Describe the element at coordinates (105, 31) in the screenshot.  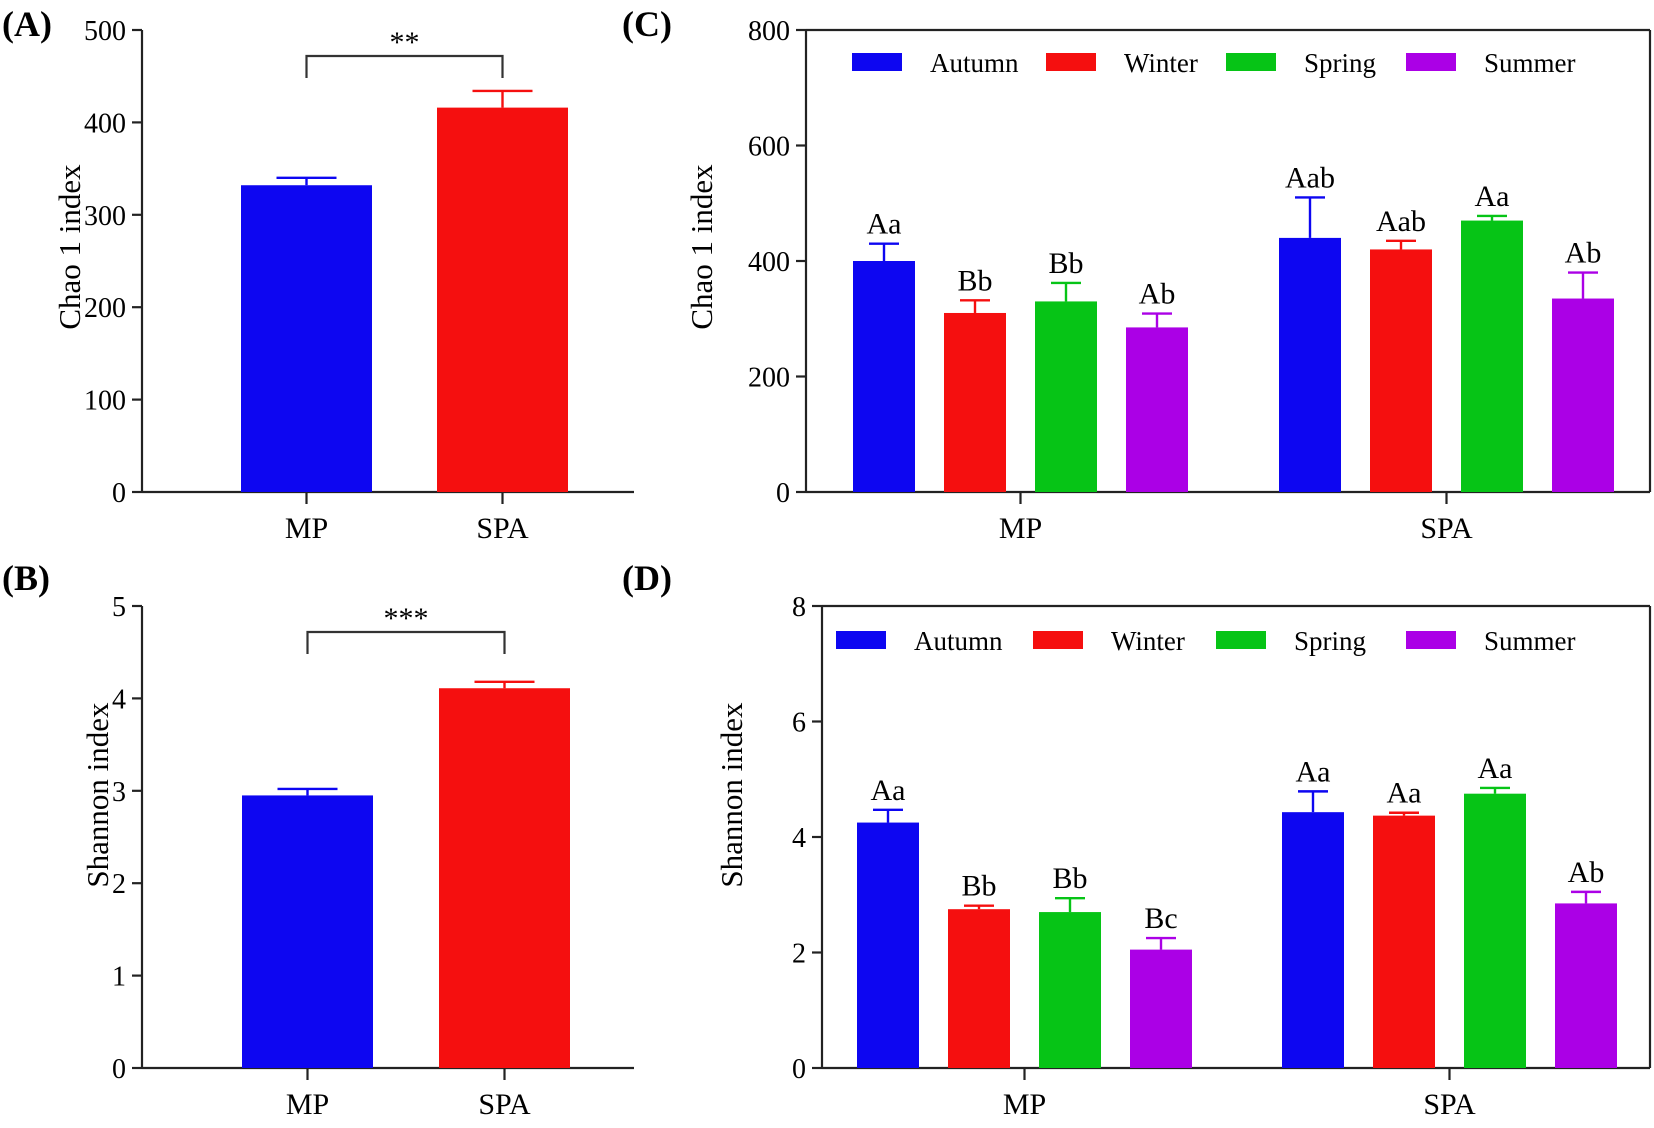
I see `y-tick-label: 500` at that location.